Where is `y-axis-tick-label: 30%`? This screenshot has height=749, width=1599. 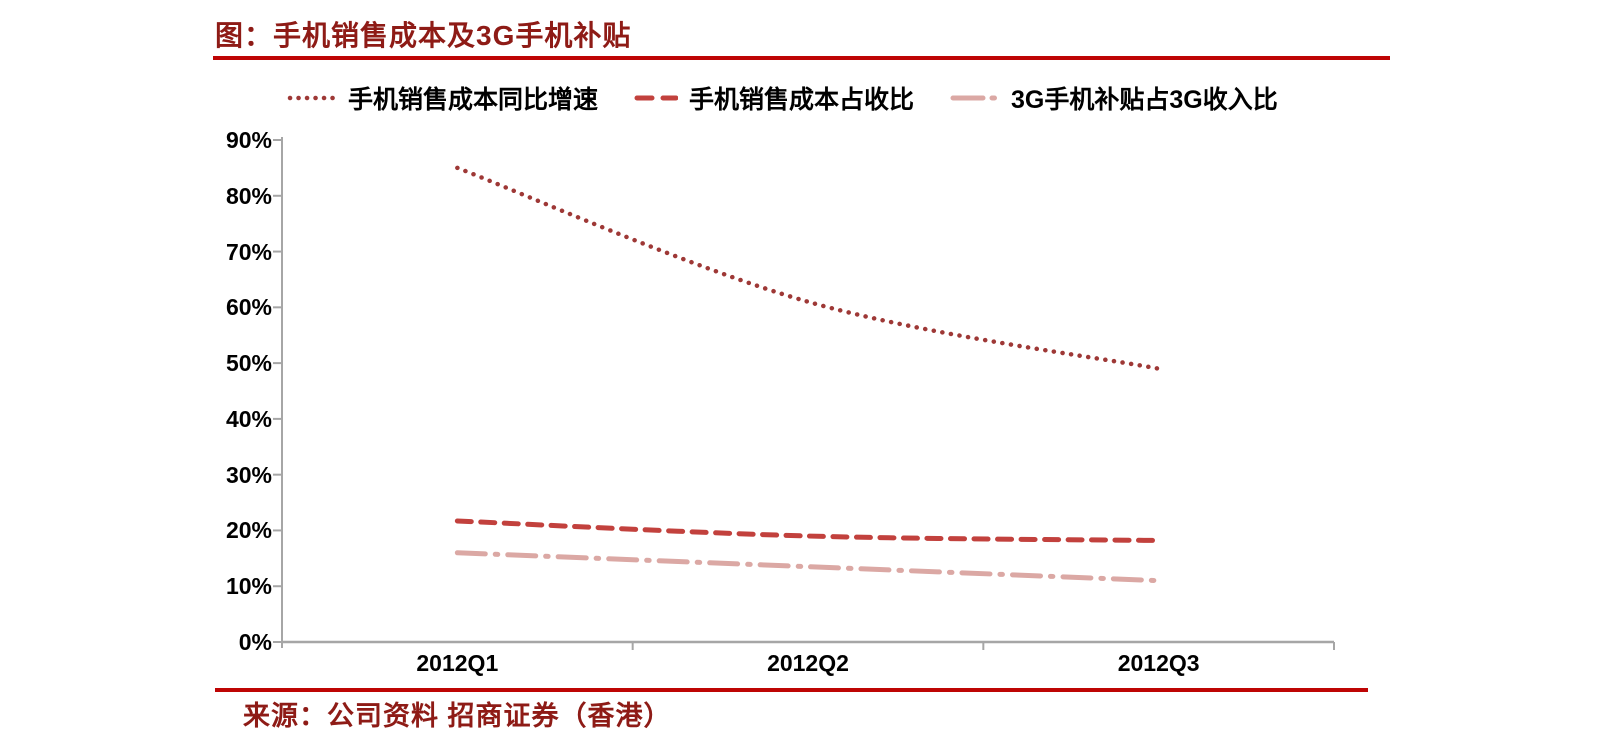
y-axis-tick-label: 30% is located at coordinates (248, 474).